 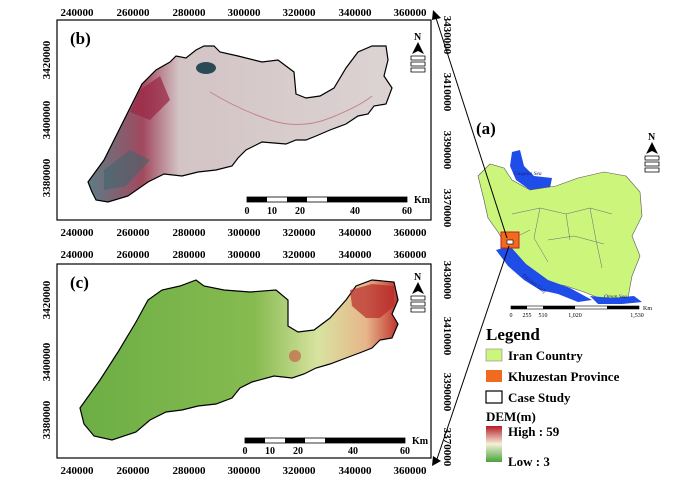 What do you see at coordinates (206, 68) in the screenshot?
I see `water-body` at bounding box center [206, 68].